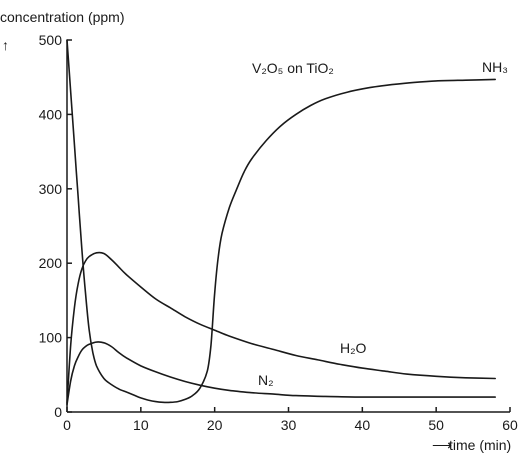 The height and width of the screenshot is (454, 531). What do you see at coordinates (293, 68) in the screenshot?
I see `chart-annotation: V₂O₅ on TiO₂` at bounding box center [293, 68].